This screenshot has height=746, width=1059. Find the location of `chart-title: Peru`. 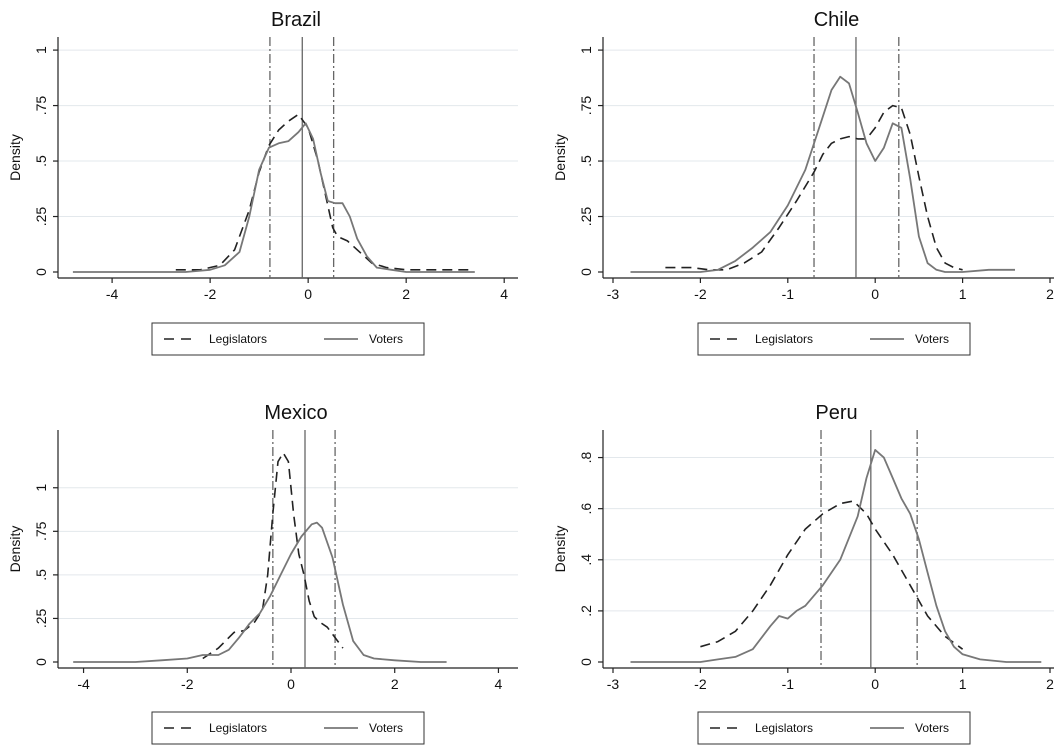

chart-title: Peru is located at coordinates (836, 413).